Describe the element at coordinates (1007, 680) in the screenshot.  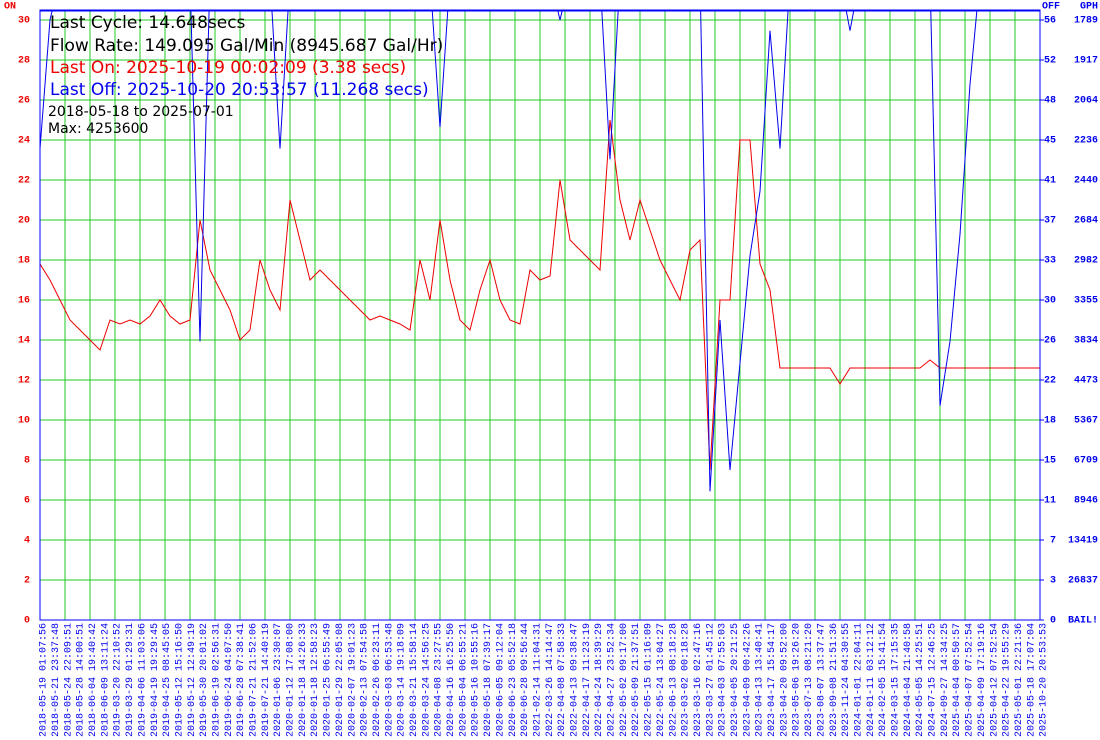
I see `x-tick-label: 2025-04-22 19:55:29` at that location.